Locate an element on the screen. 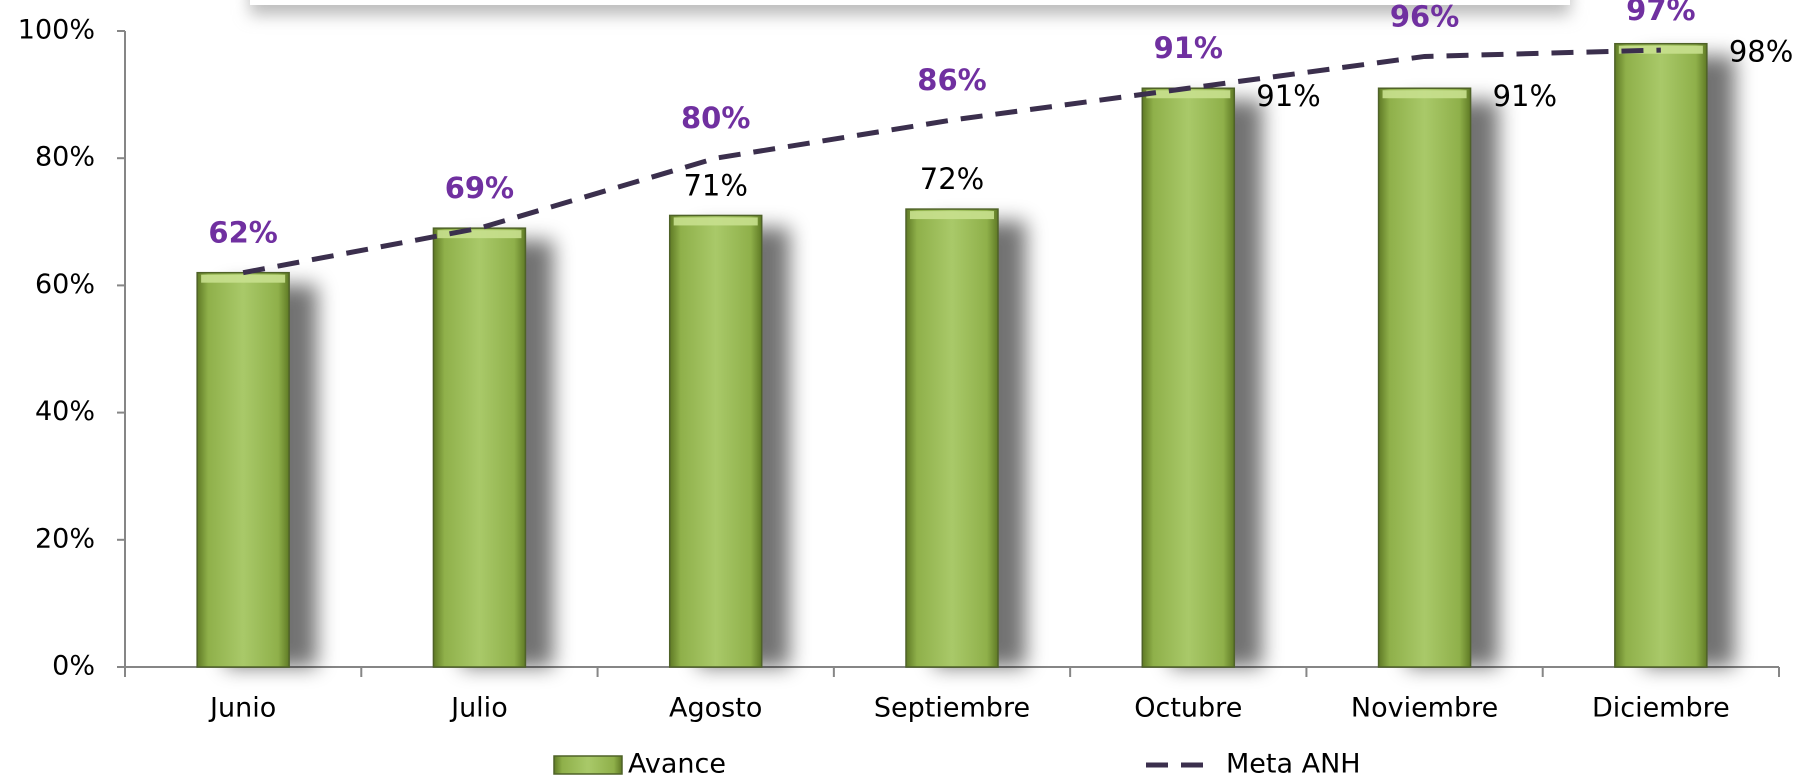  x-tick-label: Julio is located at coordinates (478, 708).